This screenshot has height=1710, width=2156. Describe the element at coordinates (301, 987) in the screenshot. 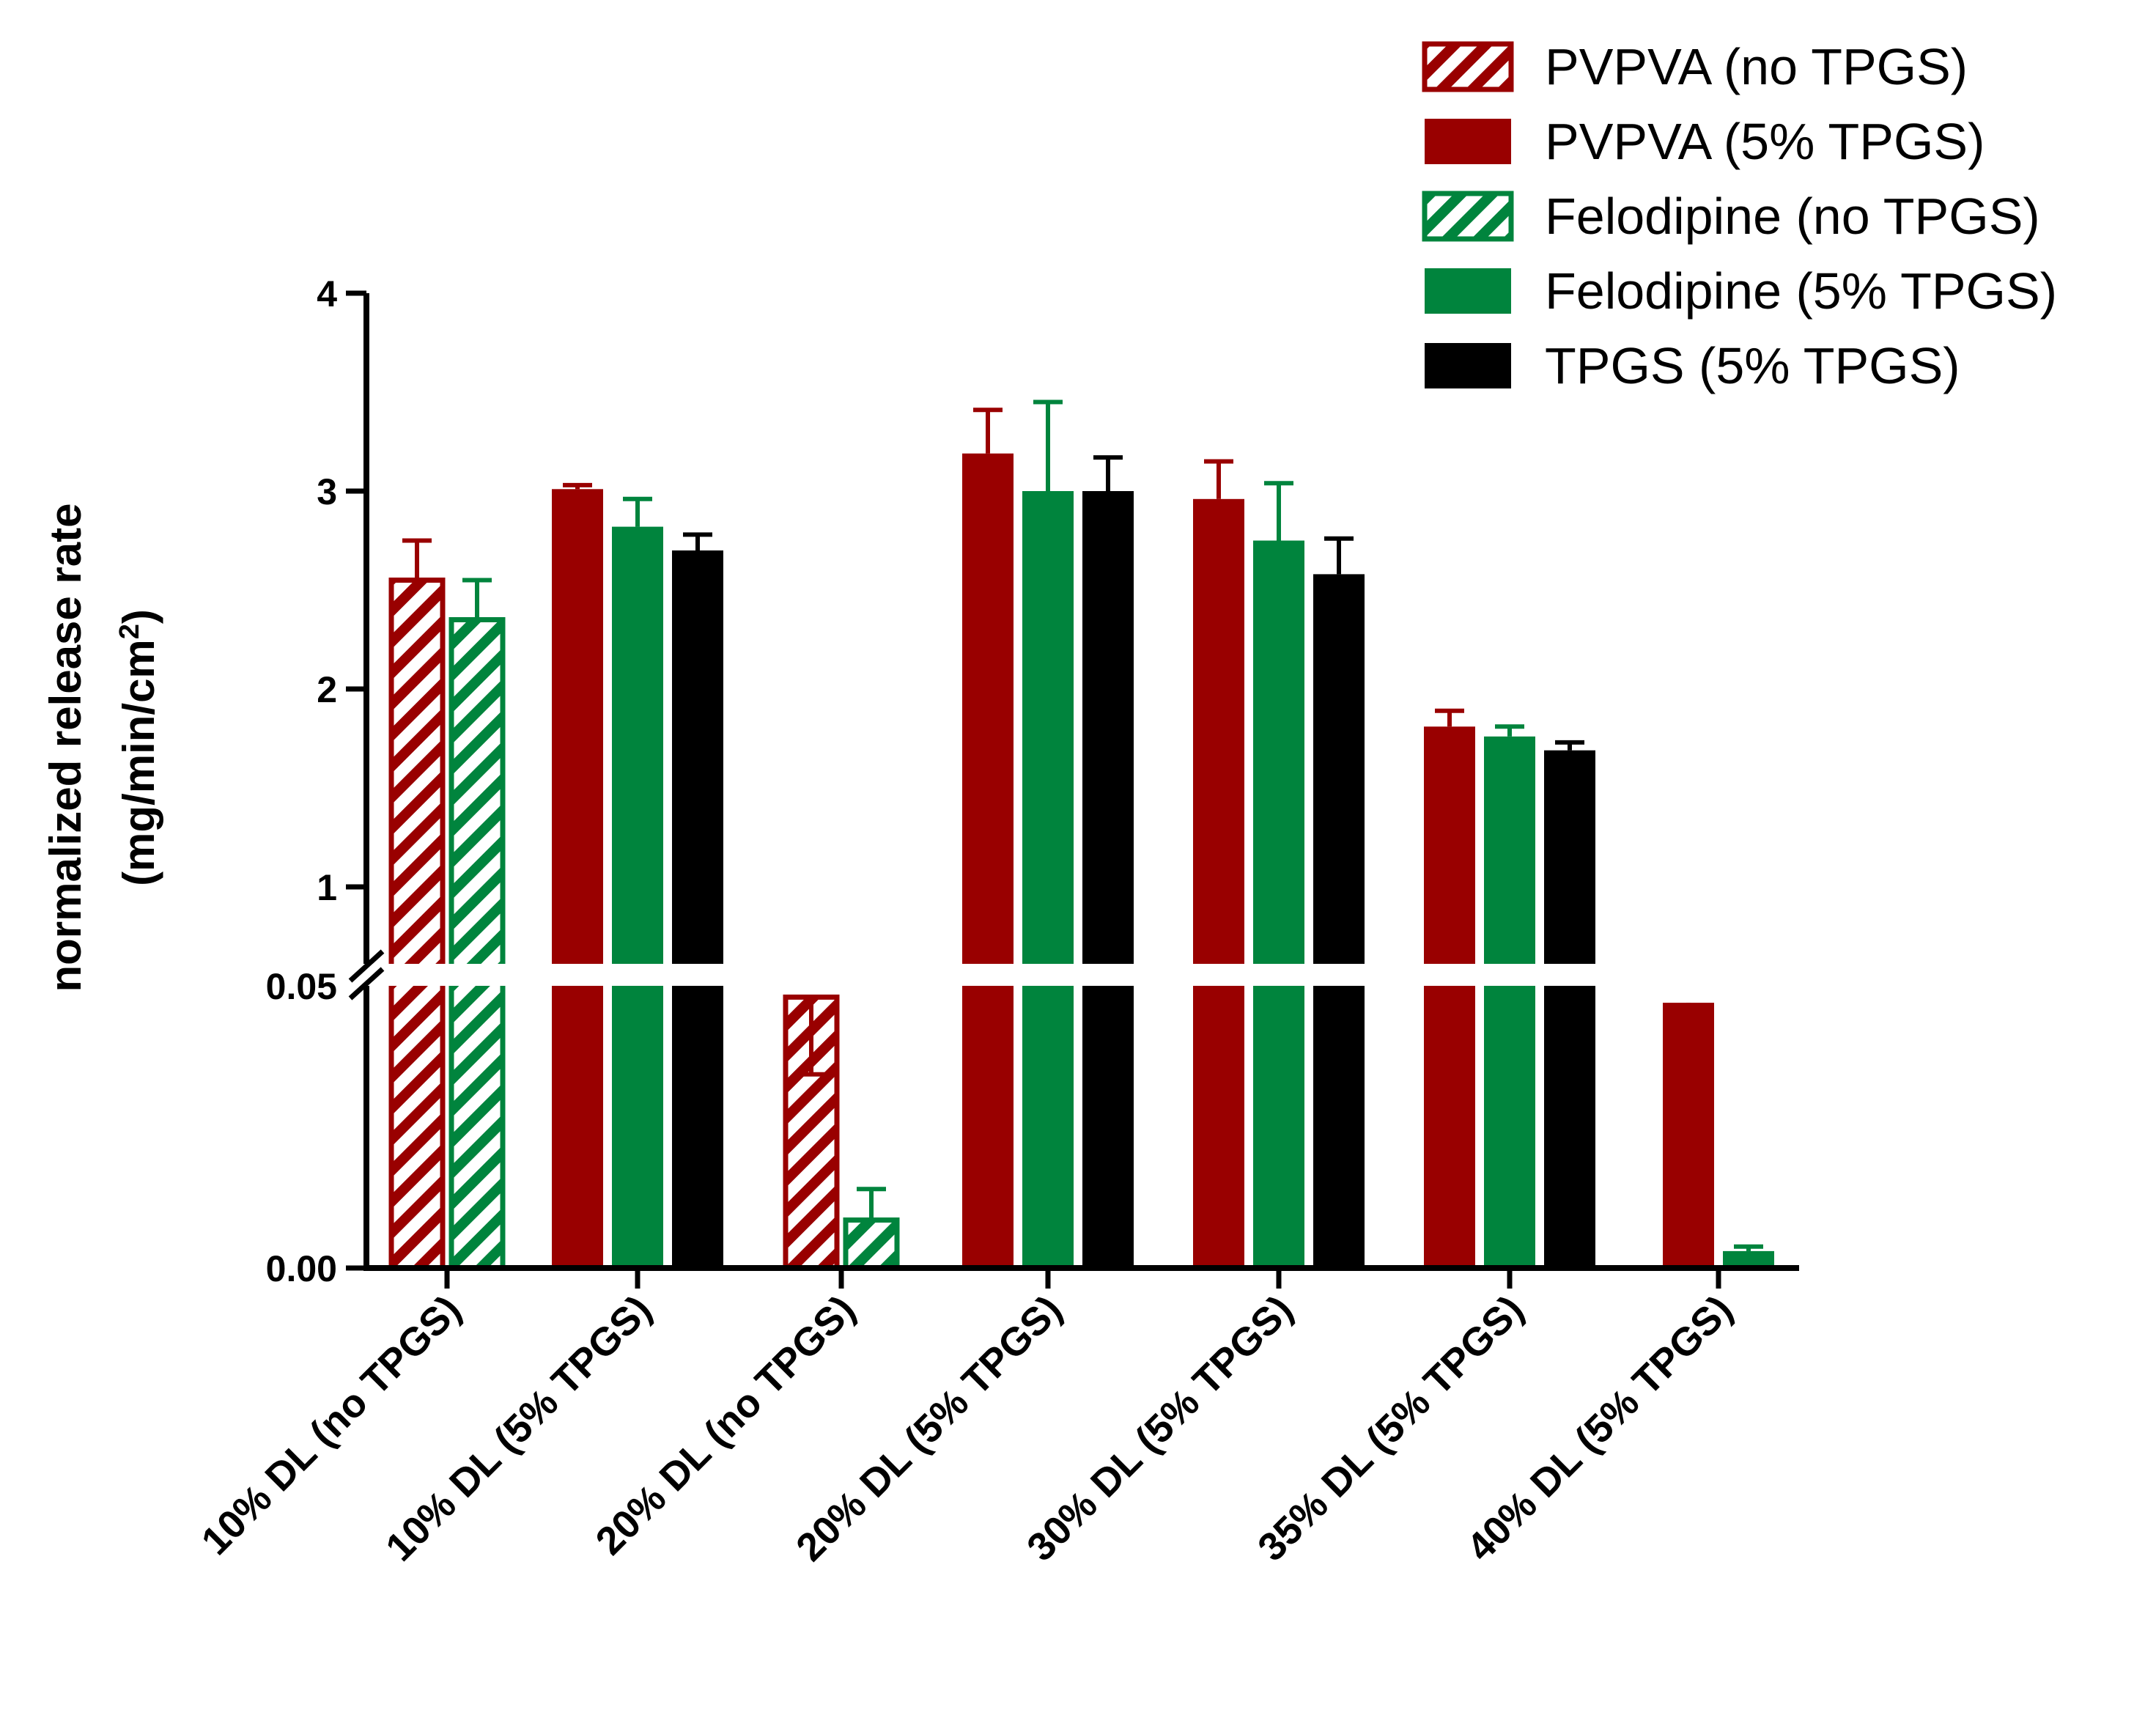

I see `y-tick-label-1: 0.05` at that location.